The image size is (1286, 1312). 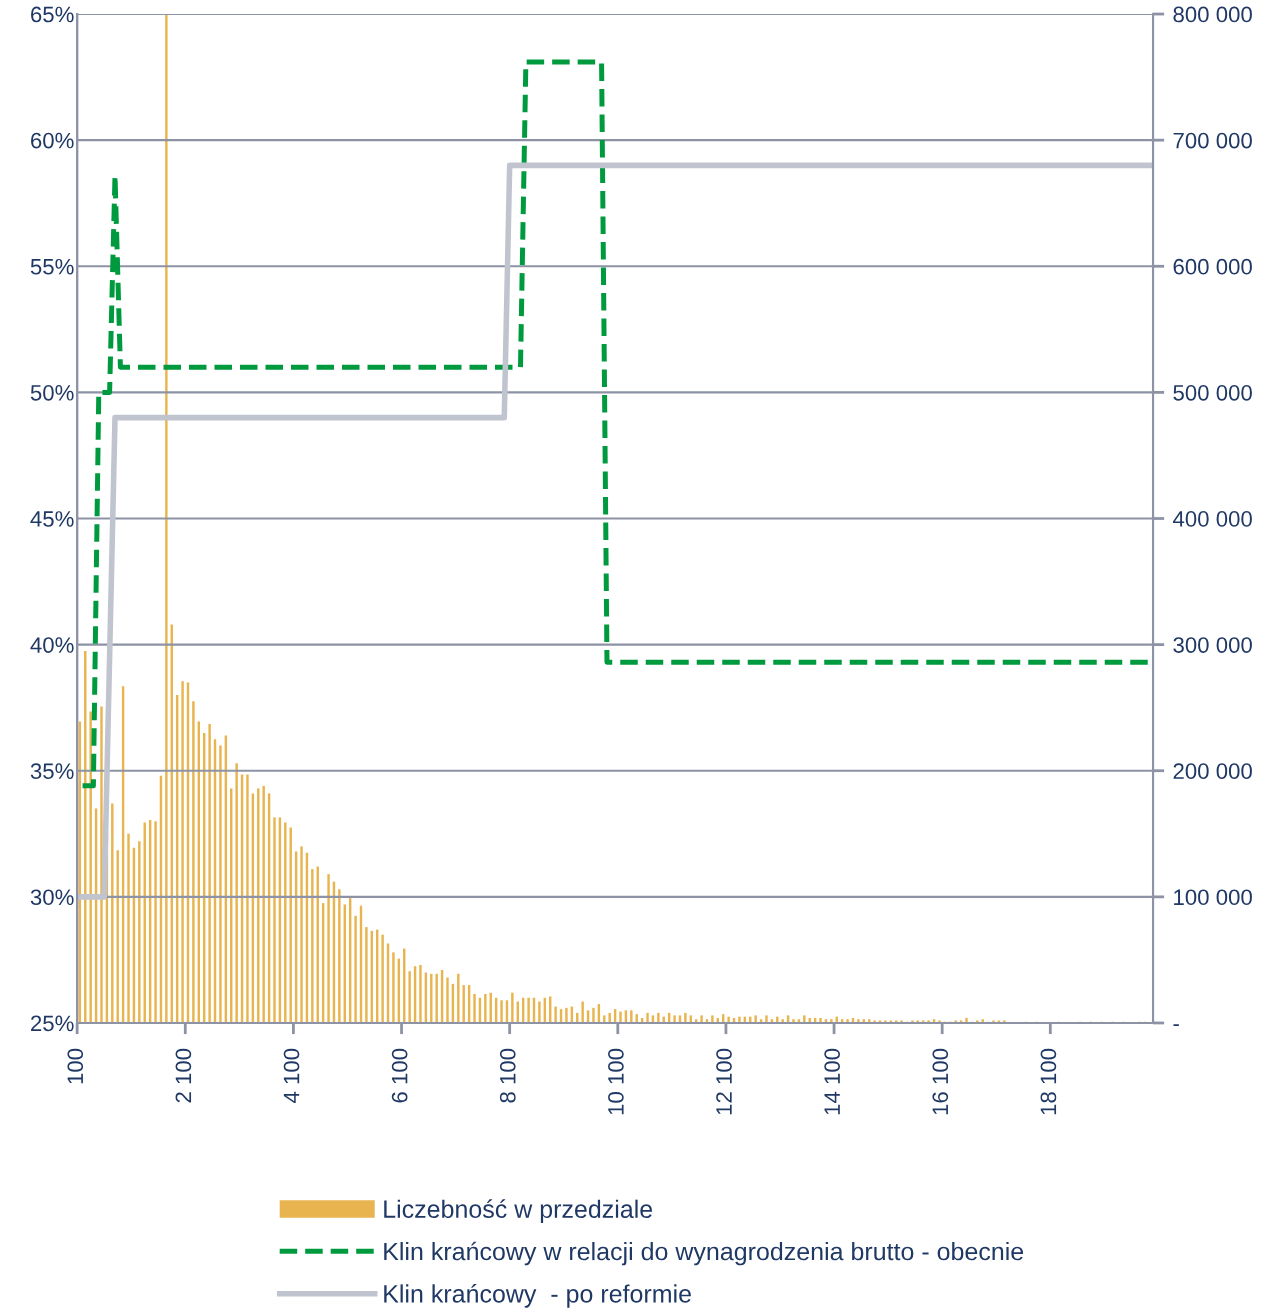 What do you see at coordinates (52, 266) in the screenshot?
I see `y-tick-label: 55%` at bounding box center [52, 266].